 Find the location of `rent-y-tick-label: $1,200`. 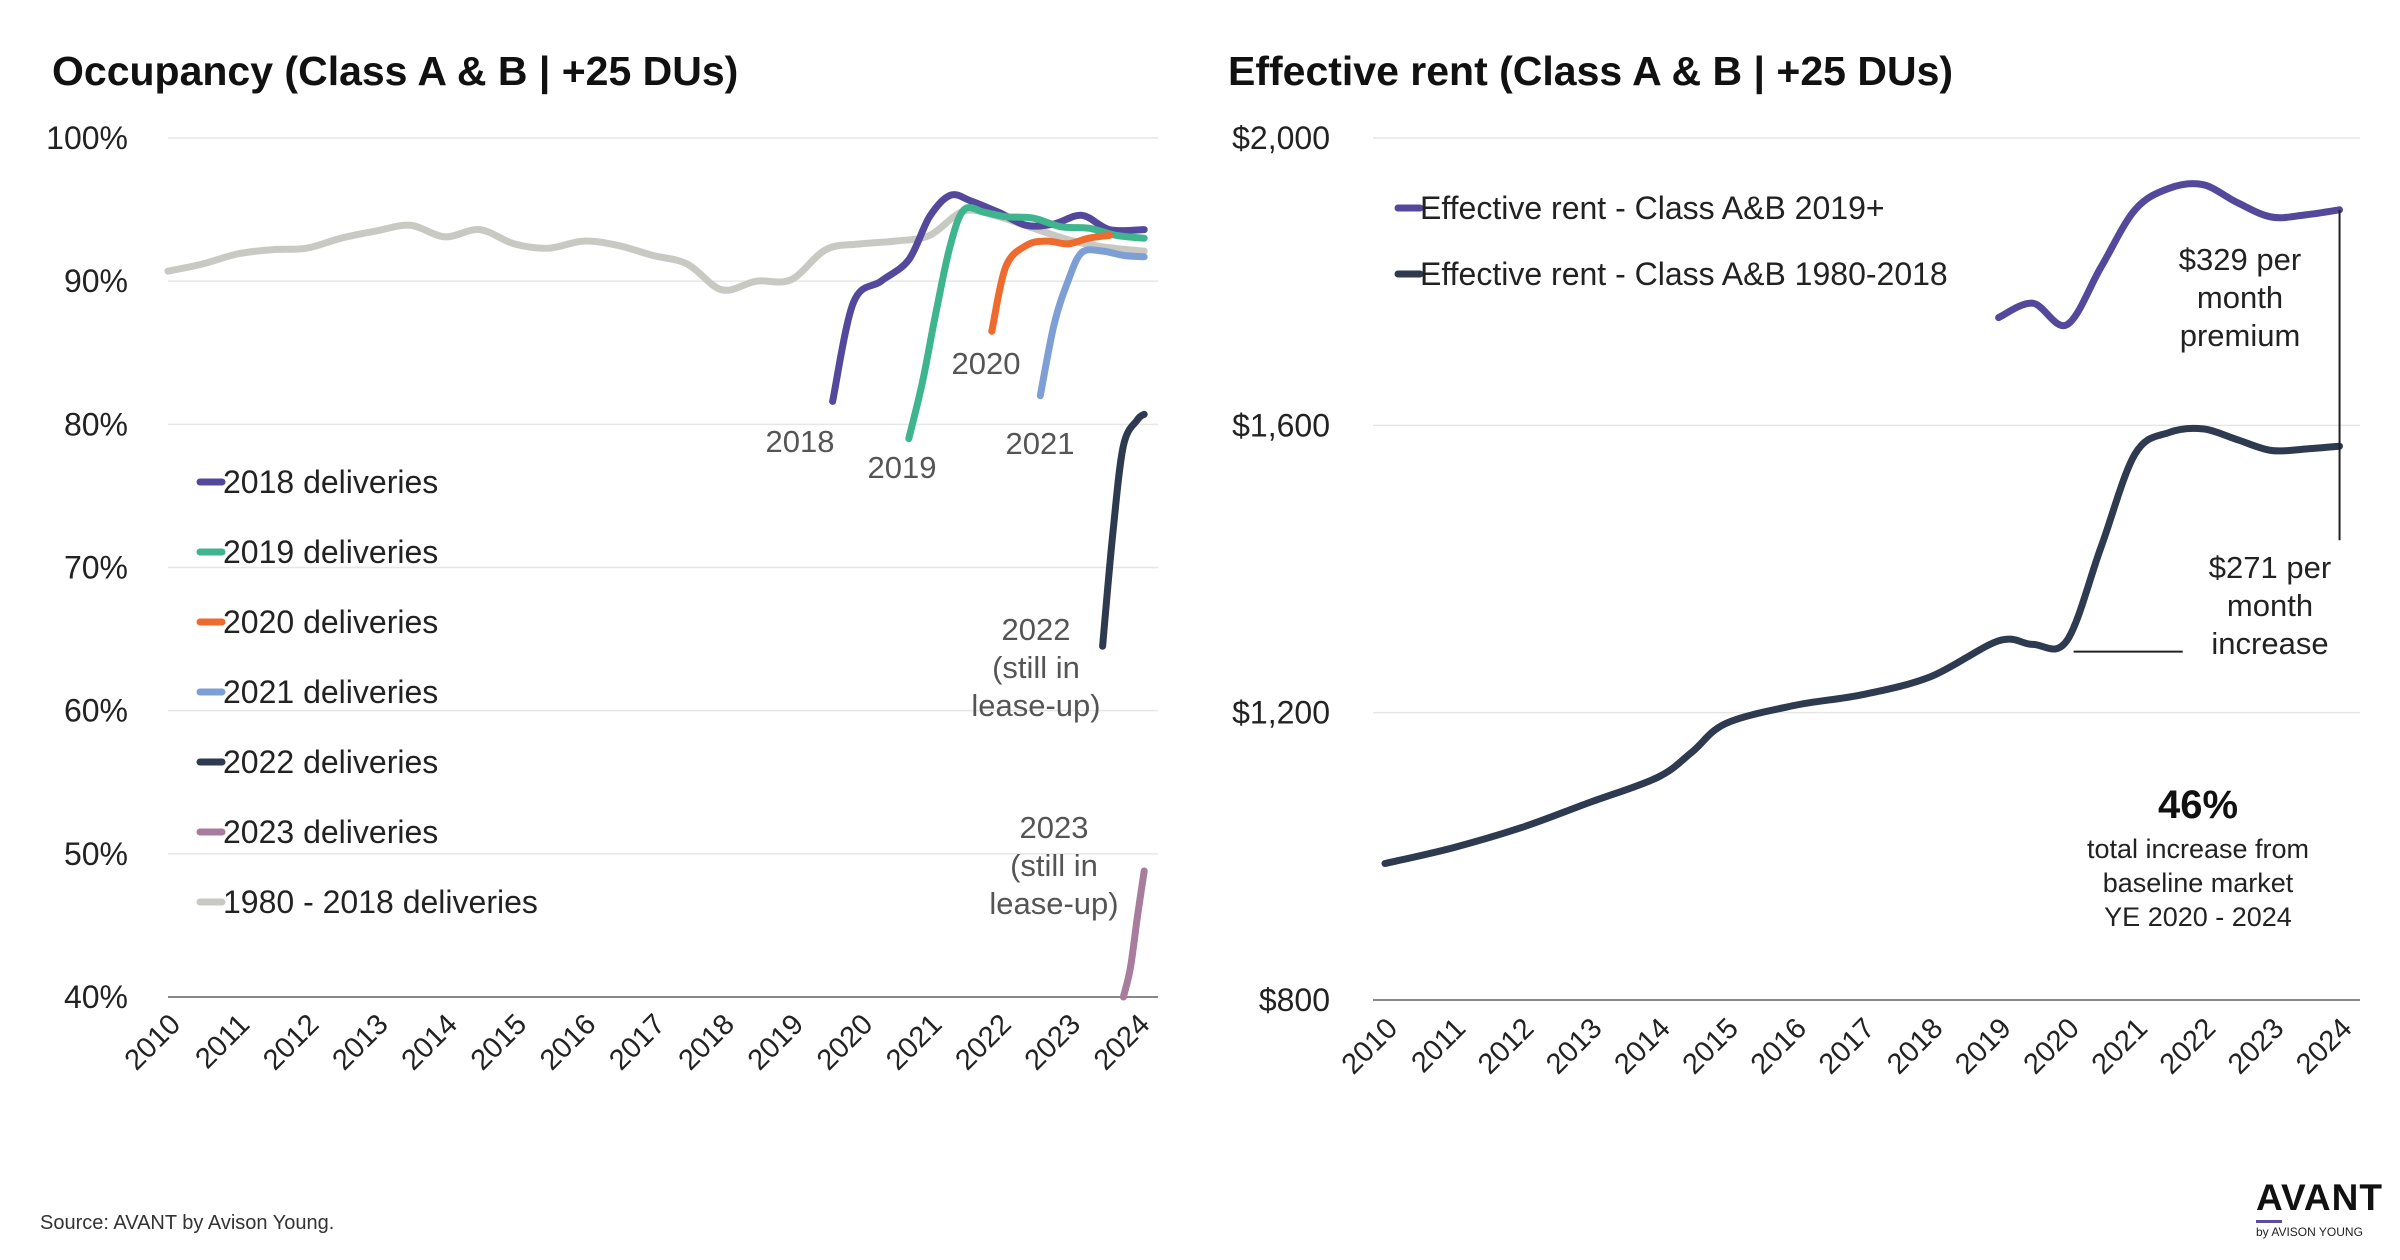

rent-y-tick-label: $1,200 is located at coordinates (1281, 713).